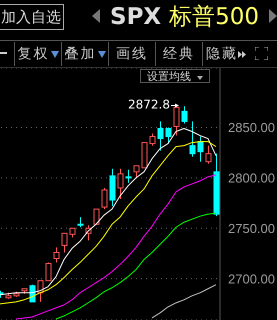  Describe the element at coordinates (251, 278) in the screenshot. I see `y-tick-label: 2700.00` at that location.